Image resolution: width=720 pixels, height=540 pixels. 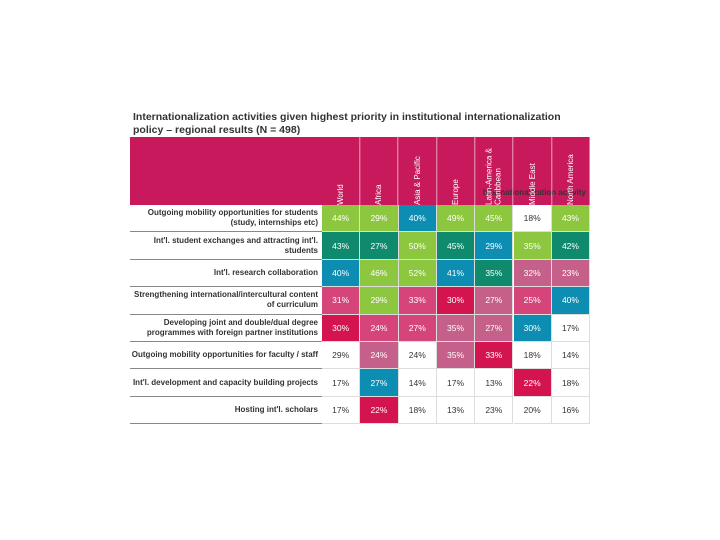 What do you see at coordinates (379, 171) in the screenshot?
I see `column-header: Africa` at bounding box center [379, 171].